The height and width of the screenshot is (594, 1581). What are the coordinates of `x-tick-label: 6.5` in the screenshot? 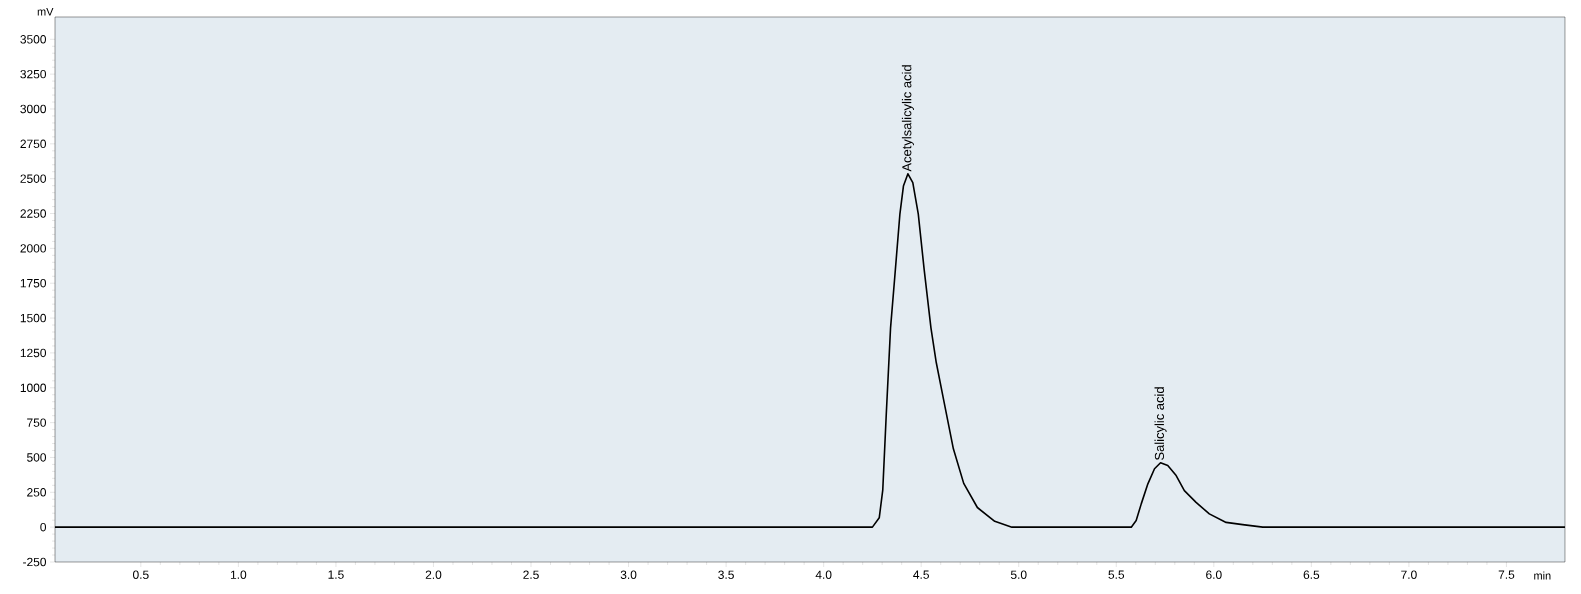 It's located at (1311, 574).